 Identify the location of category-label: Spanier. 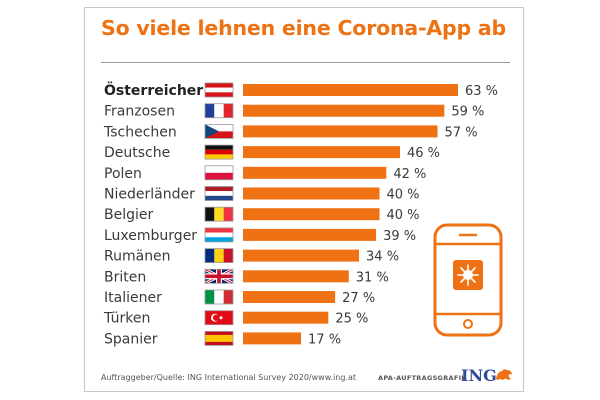
(131, 339).